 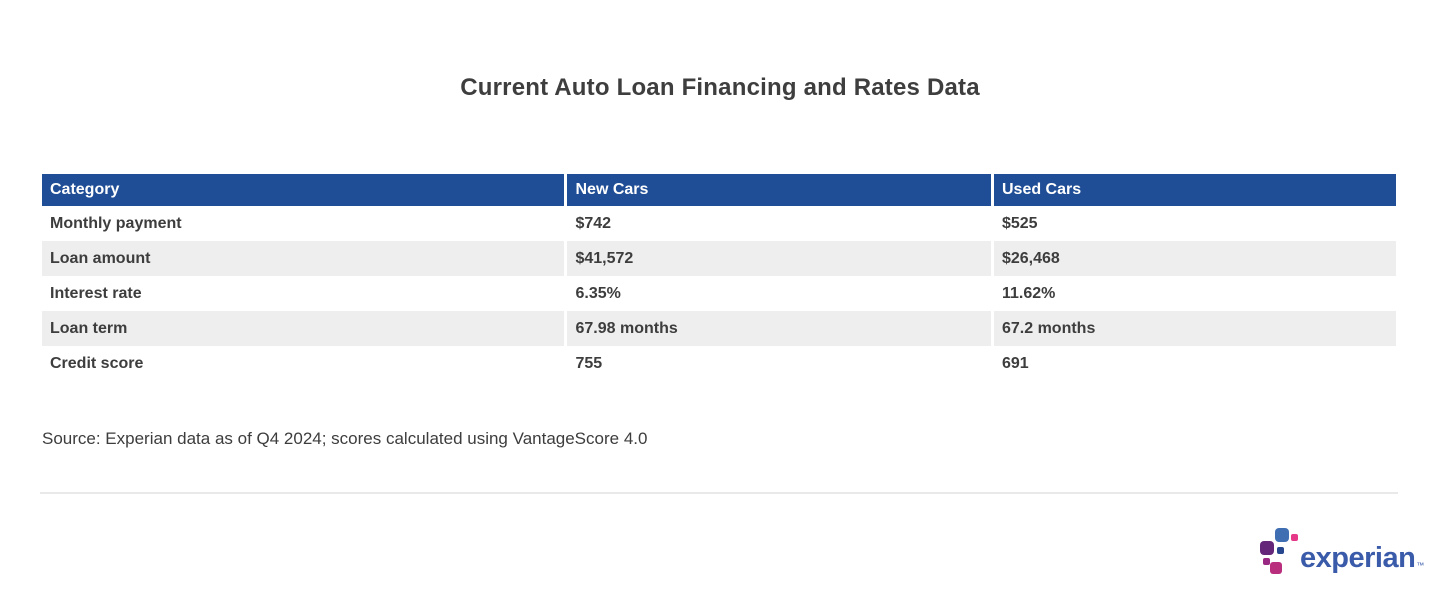 I want to click on table-row: Monthly payment $742 $525, so click(x=719, y=223).